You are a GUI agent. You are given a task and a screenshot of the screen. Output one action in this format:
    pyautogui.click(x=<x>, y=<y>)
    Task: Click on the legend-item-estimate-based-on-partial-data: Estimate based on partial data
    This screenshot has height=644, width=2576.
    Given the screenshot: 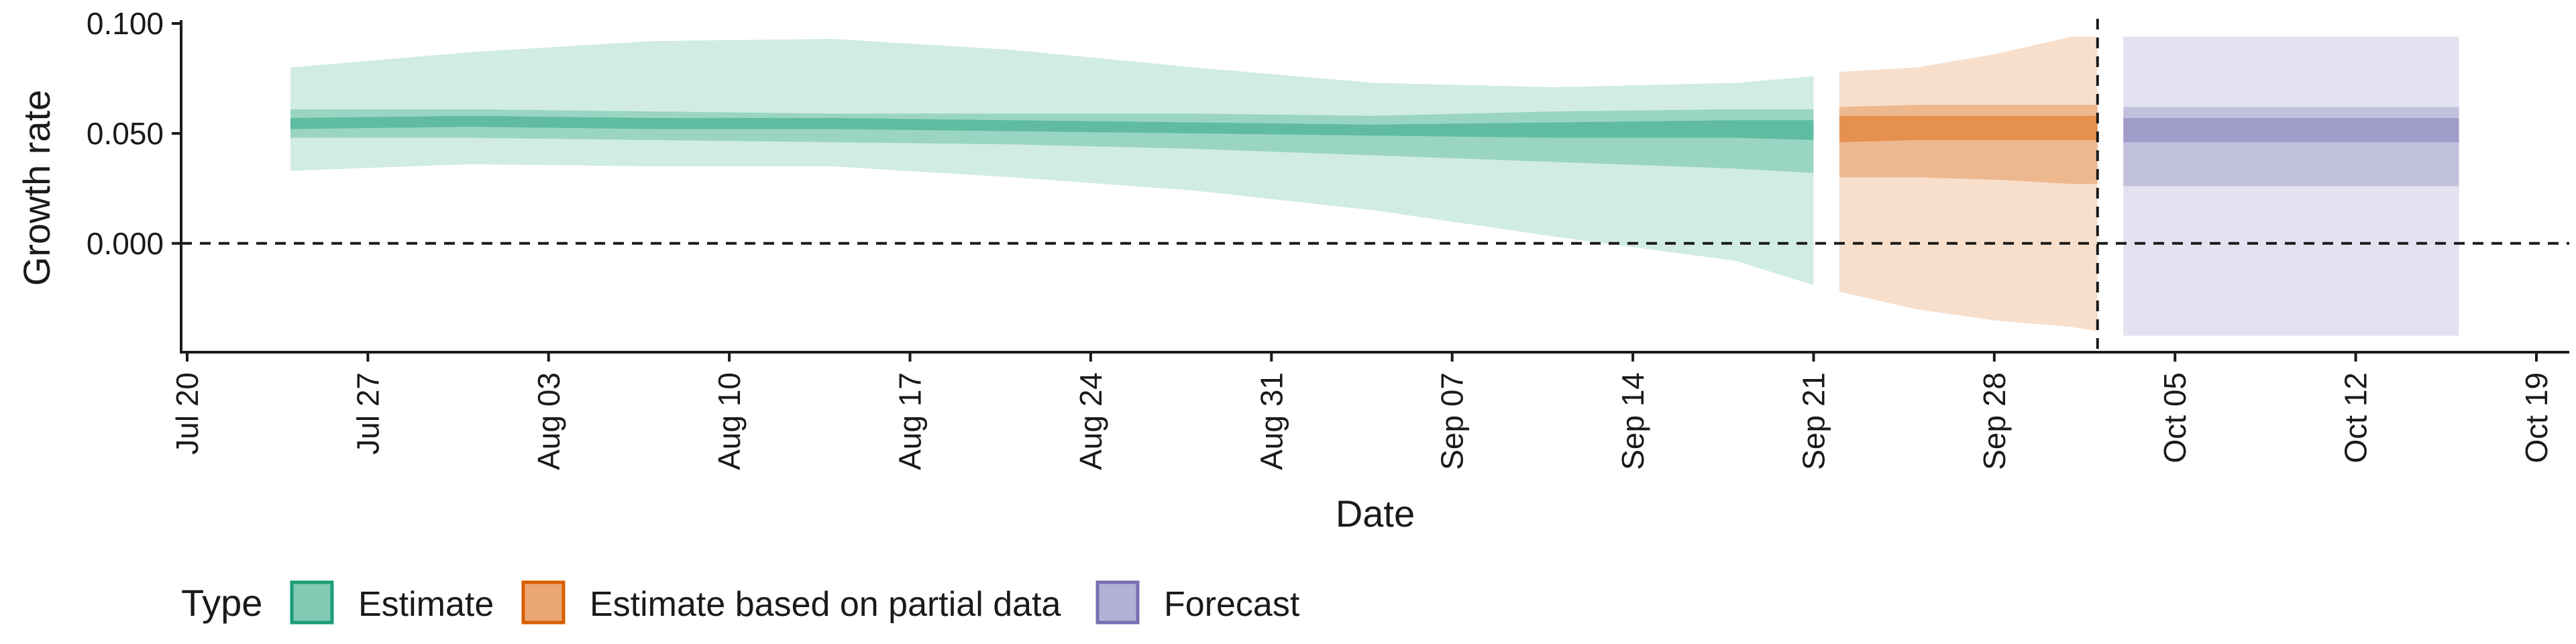 What is the action you would take?
    pyautogui.click(x=791, y=602)
    